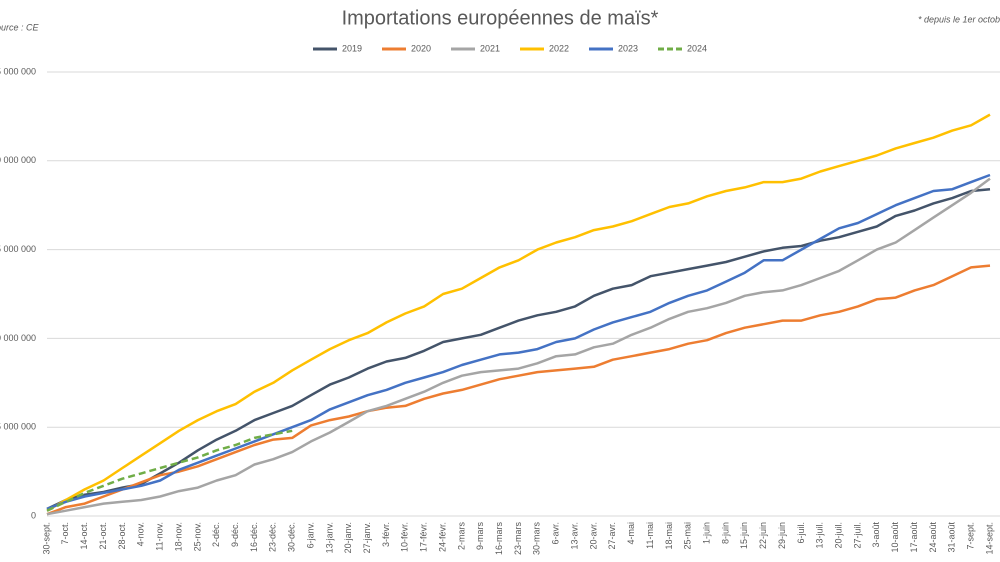 The width and height of the screenshot is (1000, 562). What do you see at coordinates (697, 48) in the screenshot?
I see `legend-label: 2024` at bounding box center [697, 48].